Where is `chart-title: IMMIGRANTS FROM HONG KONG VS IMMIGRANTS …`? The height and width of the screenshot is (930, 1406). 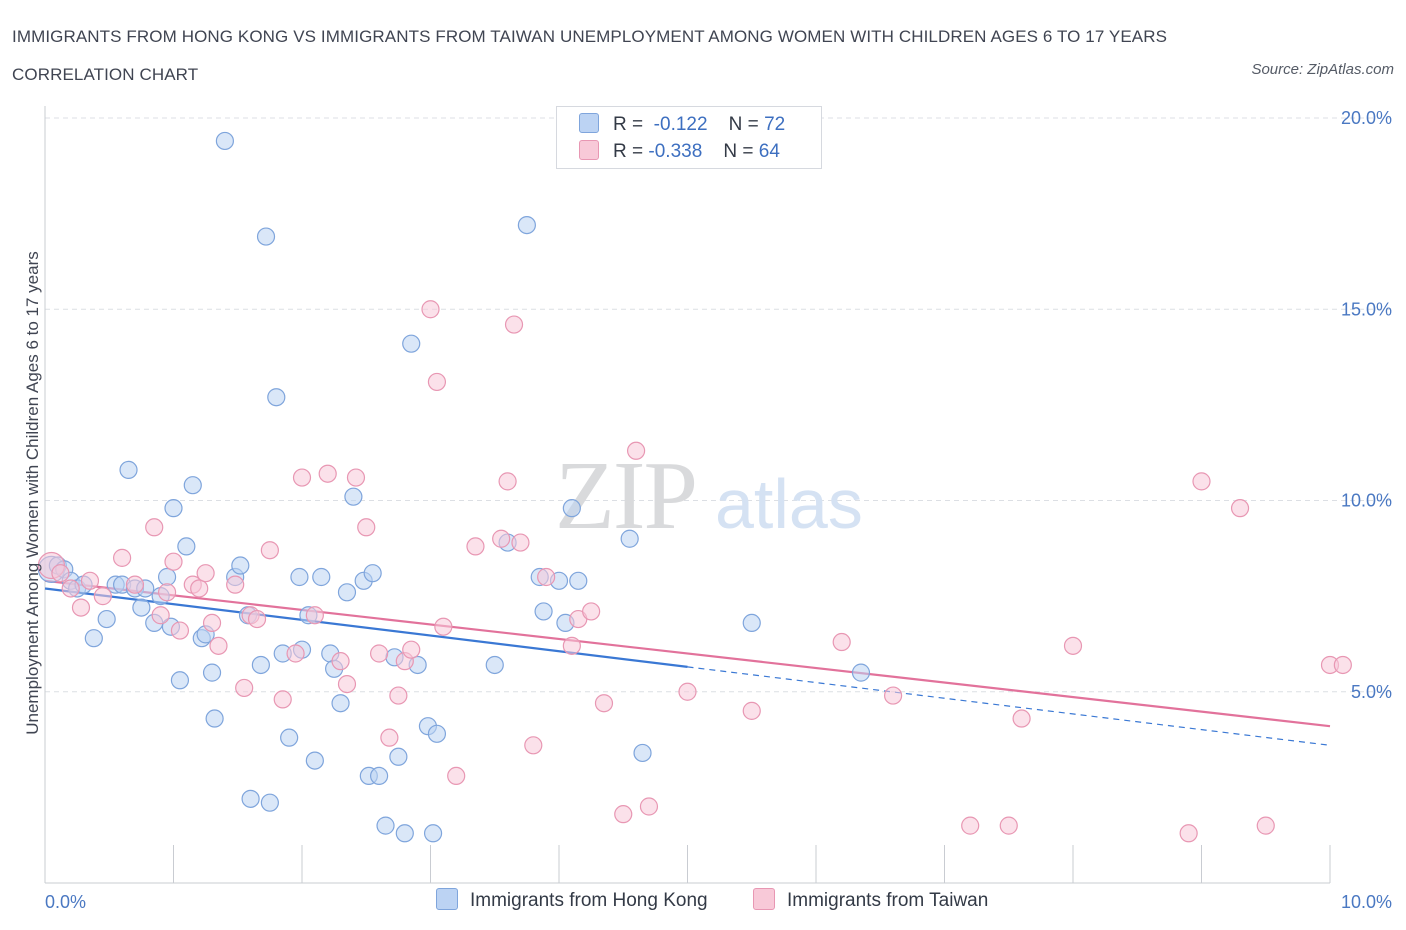
chart-title: IMMIGRANTS FROM HONG KONG VS IMMIGRANTS … is located at coordinates (590, 55).